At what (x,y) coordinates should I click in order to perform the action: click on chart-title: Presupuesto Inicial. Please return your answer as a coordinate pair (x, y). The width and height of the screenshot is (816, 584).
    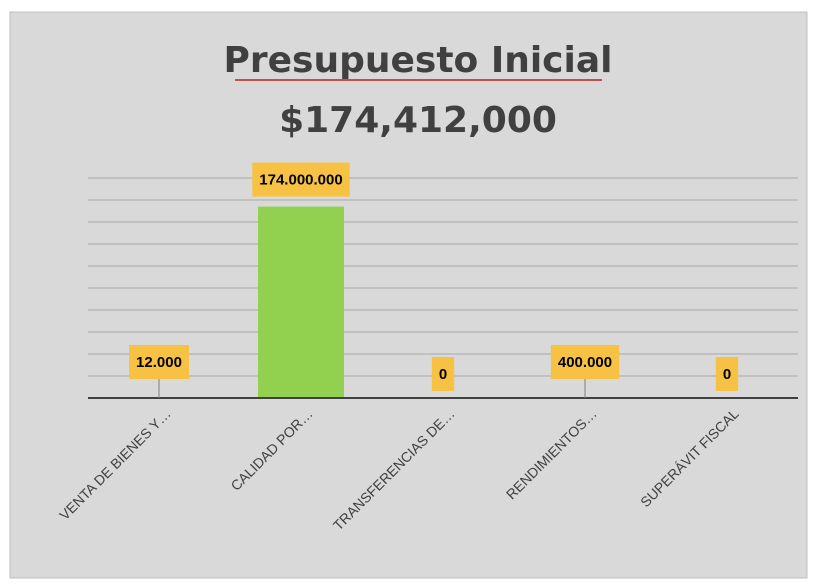
    Looking at the image, I should click on (417, 60).